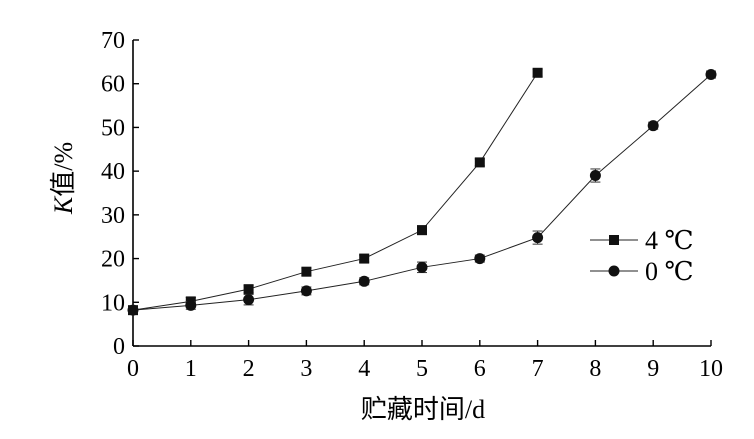 The width and height of the screenshot is (754, 439). I want to click on y-tick-label: 20, so click(113, 260).